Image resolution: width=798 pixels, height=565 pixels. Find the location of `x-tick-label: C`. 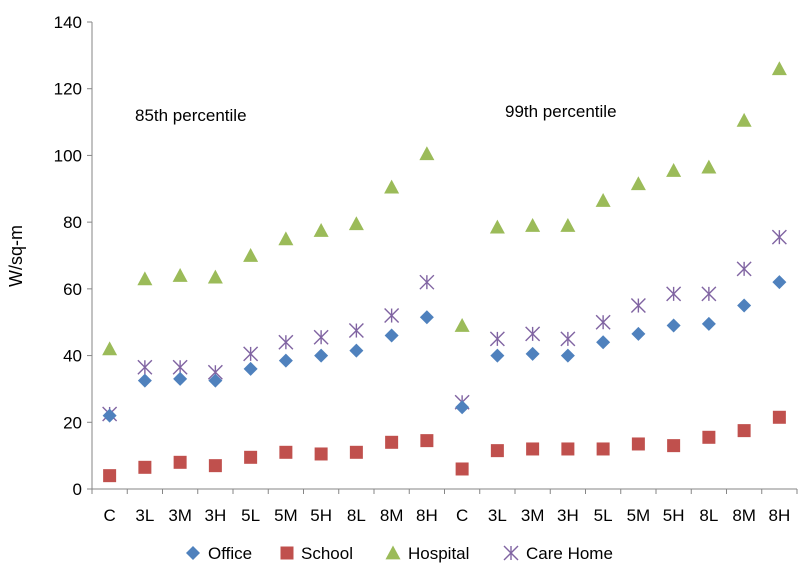

x-tick-label: C is located at coordinates (109, 515).